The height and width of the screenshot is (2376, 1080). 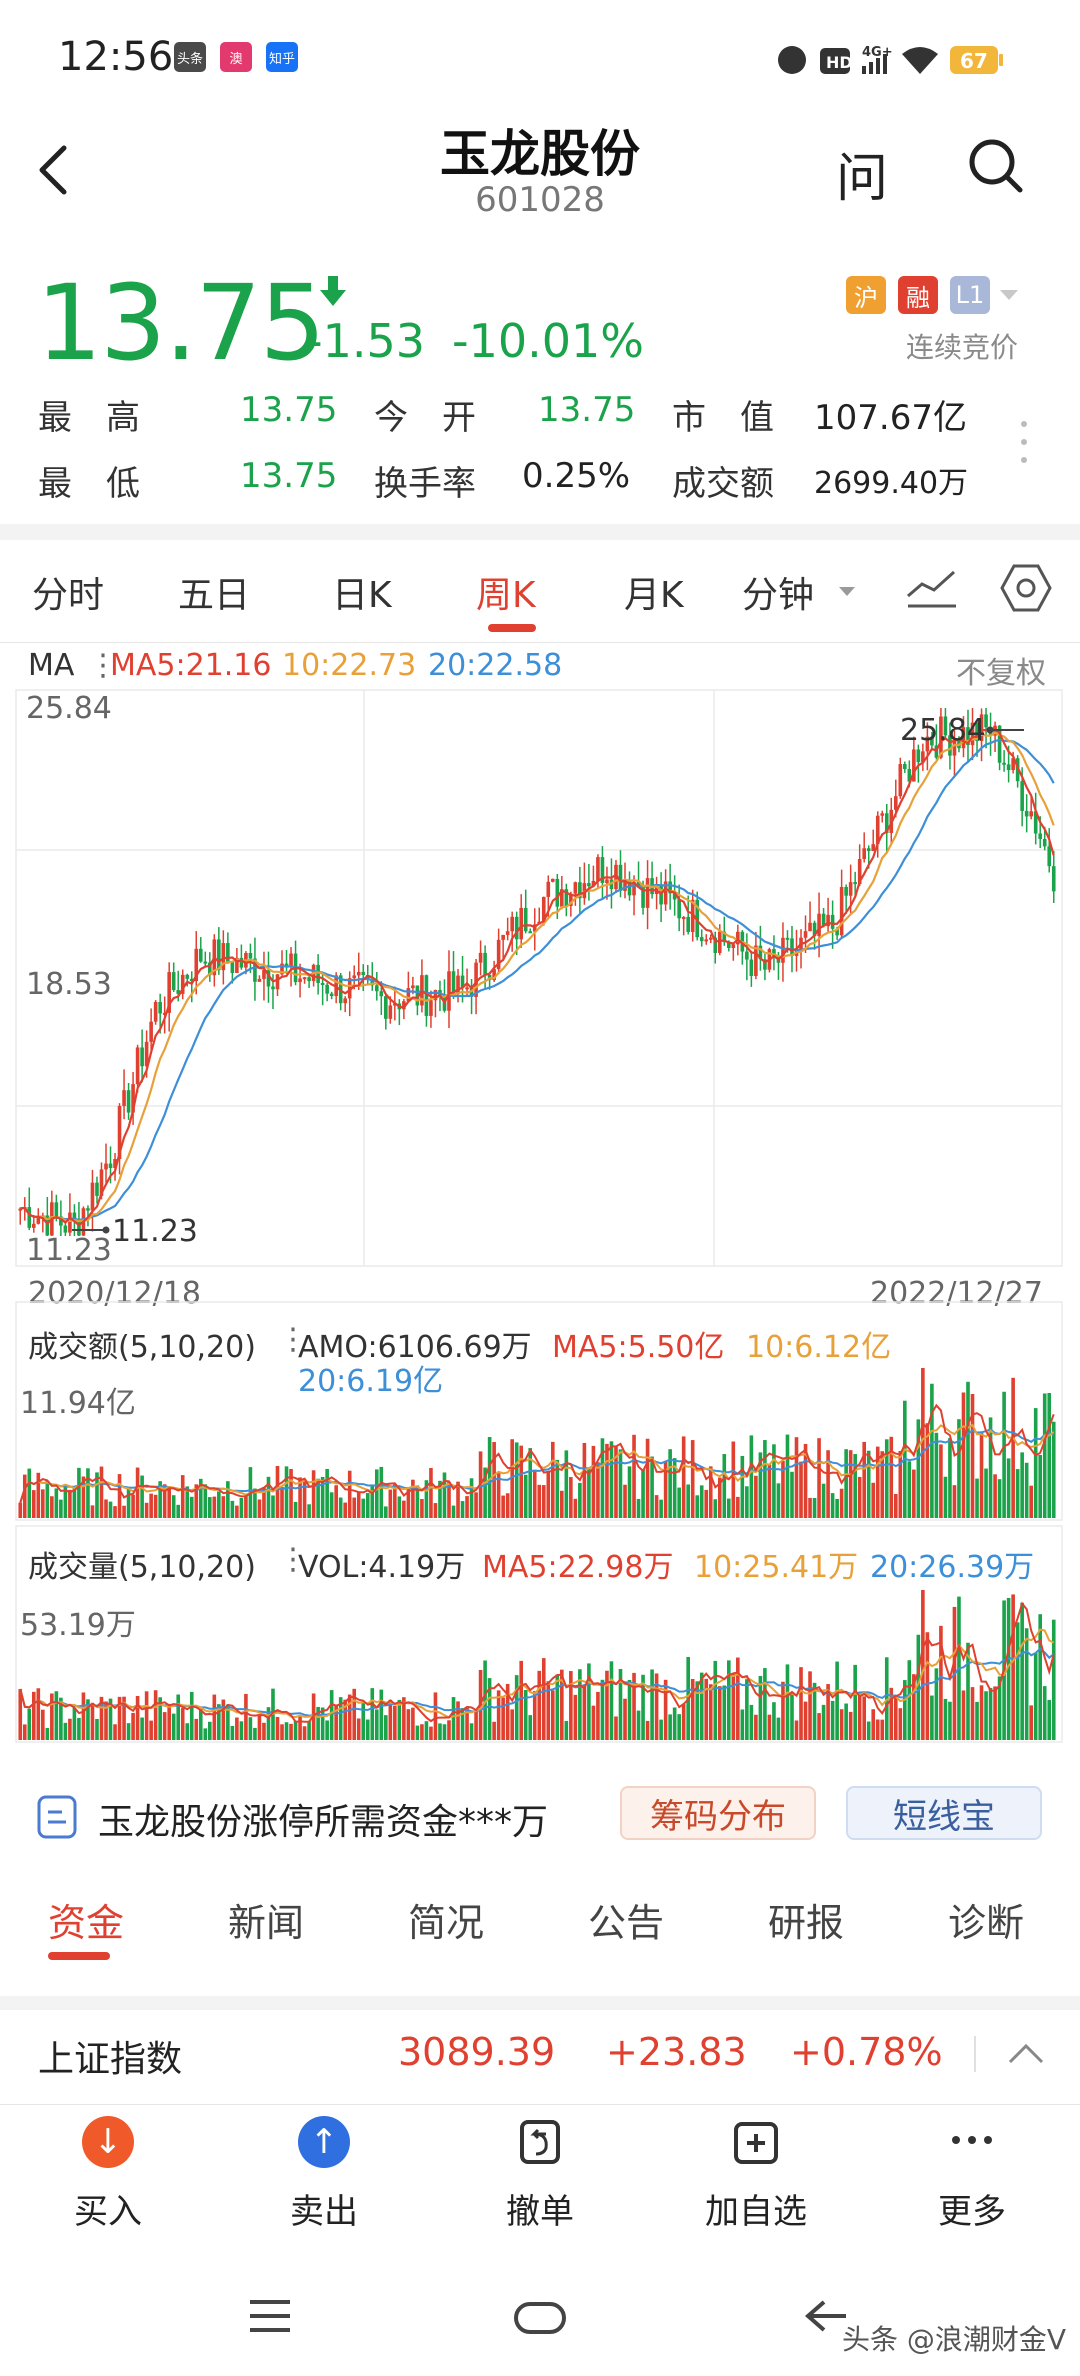 I want to click on more-vertical-icon, so click(x=1024, y=443).